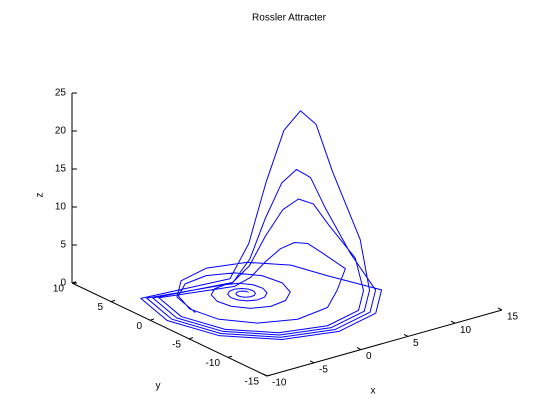  What do you see at coordinates (323, 369) in the screenshot?
I see `x-tick-label: -5` at bounding box center [323, 369].